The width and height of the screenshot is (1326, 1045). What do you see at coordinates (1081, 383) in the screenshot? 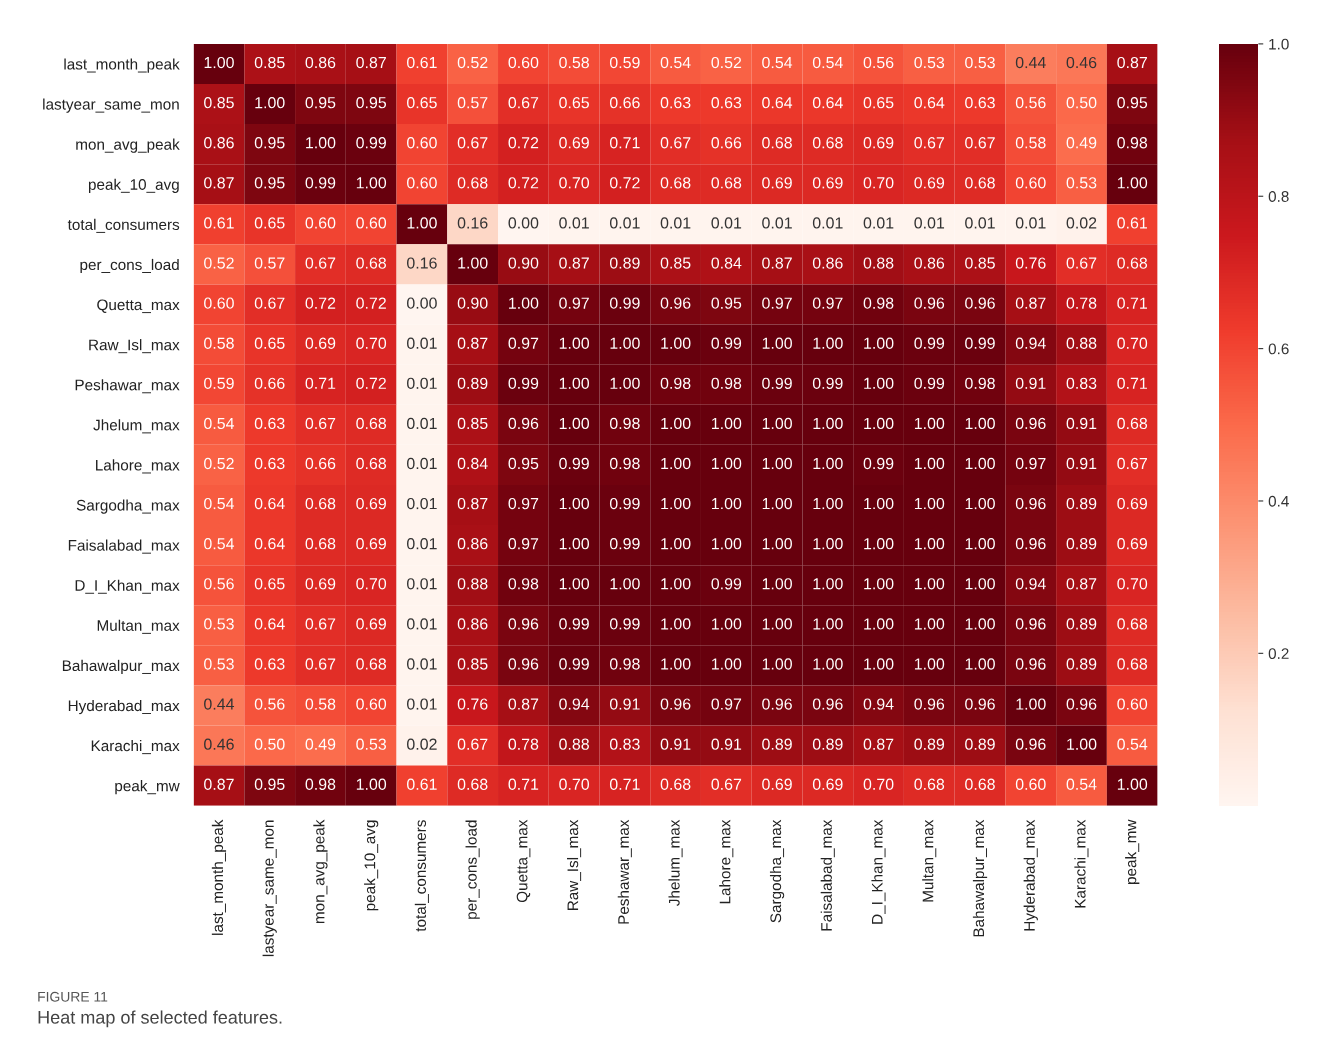
I see `data-label: 0.83` at bounding box center [1081, 383].